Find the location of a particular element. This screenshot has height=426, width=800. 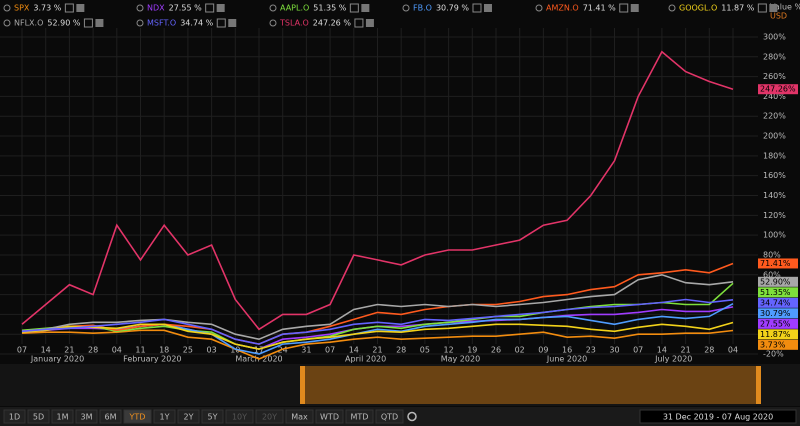

x-tick-label: 26 is located at coordinates (496, 350).